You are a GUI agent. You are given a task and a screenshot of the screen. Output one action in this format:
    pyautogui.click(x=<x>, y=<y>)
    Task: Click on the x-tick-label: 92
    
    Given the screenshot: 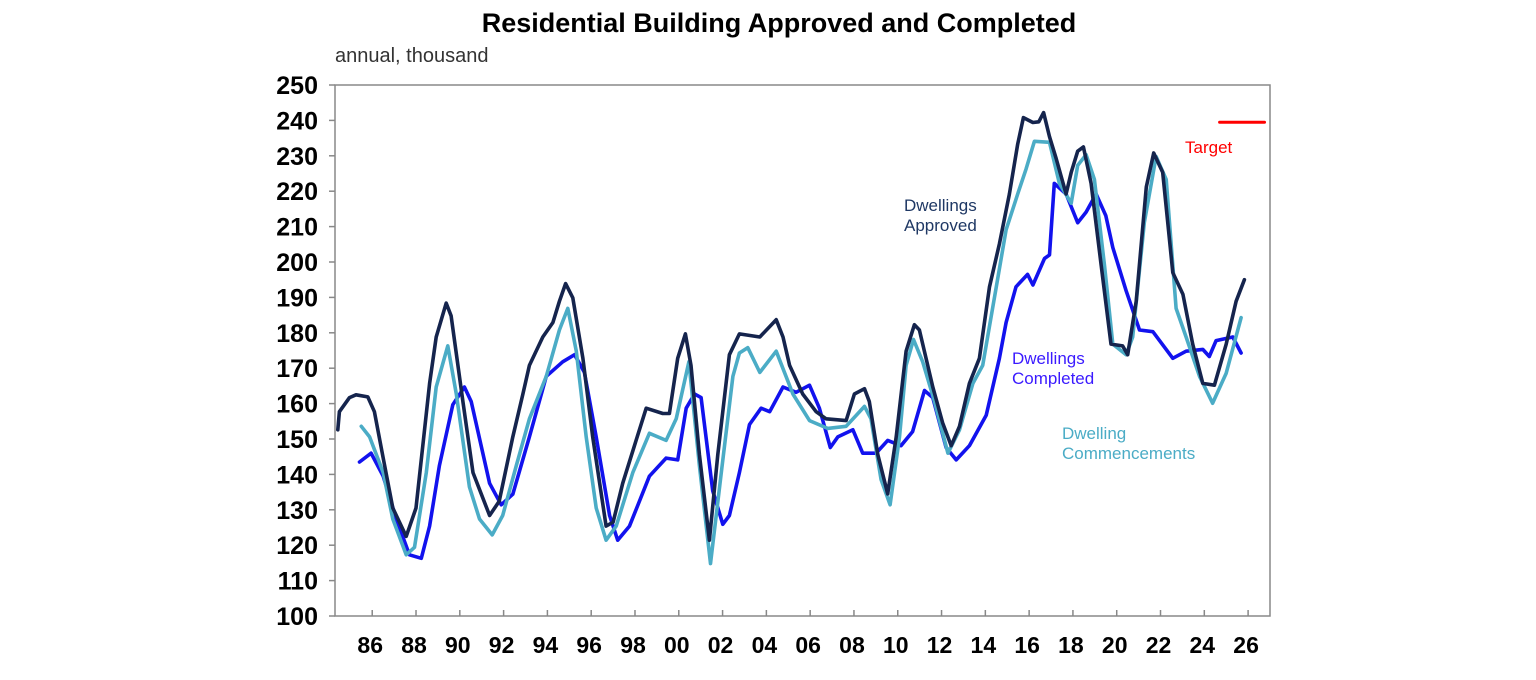 What is the action you would take?
    pyautogui.click(x=502, y=645)
    